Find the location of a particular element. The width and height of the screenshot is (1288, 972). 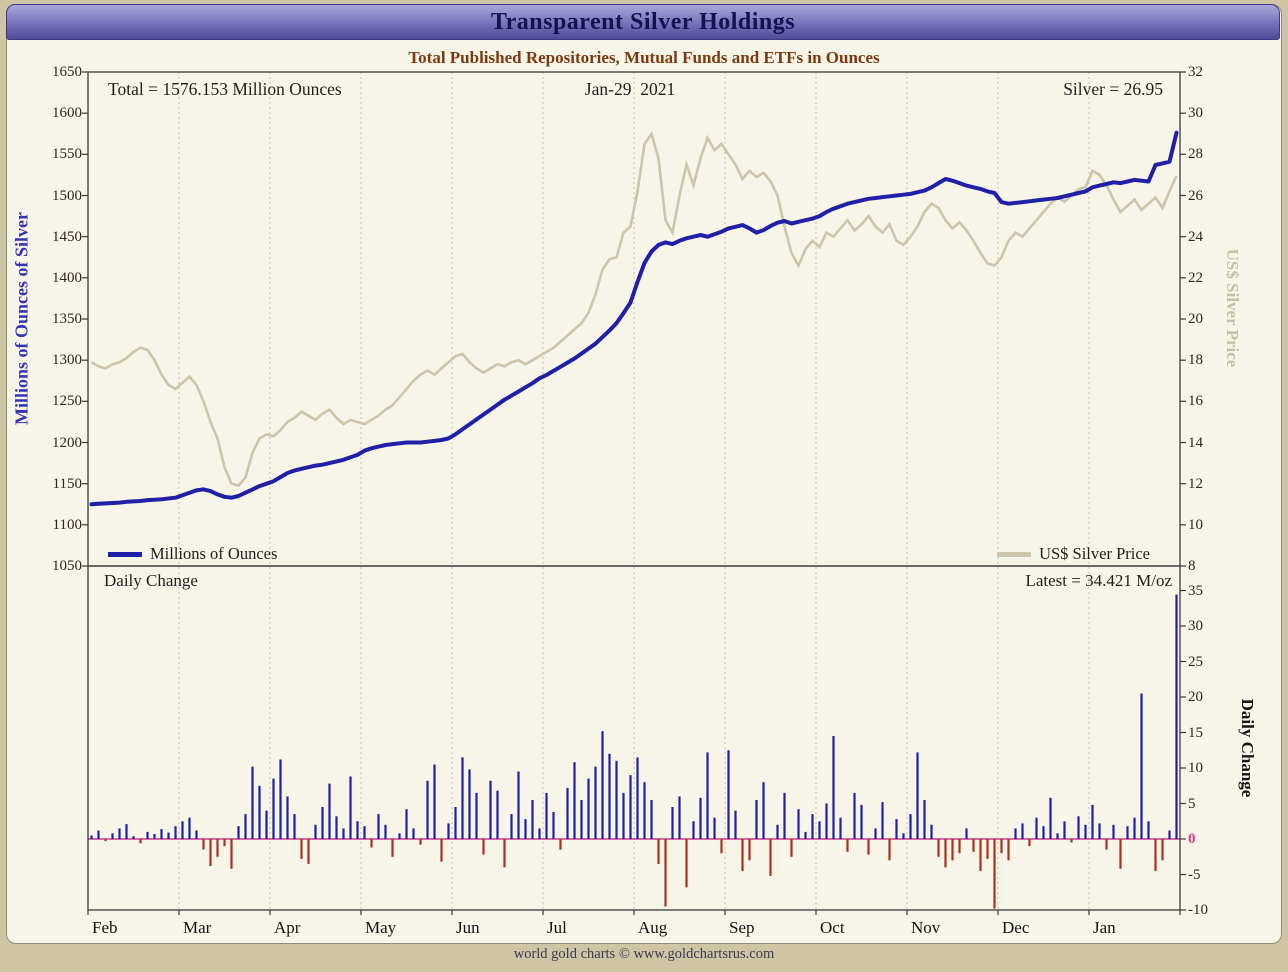

chart-header: Transparent Silver Holdings is located at coordinates (643, 22).